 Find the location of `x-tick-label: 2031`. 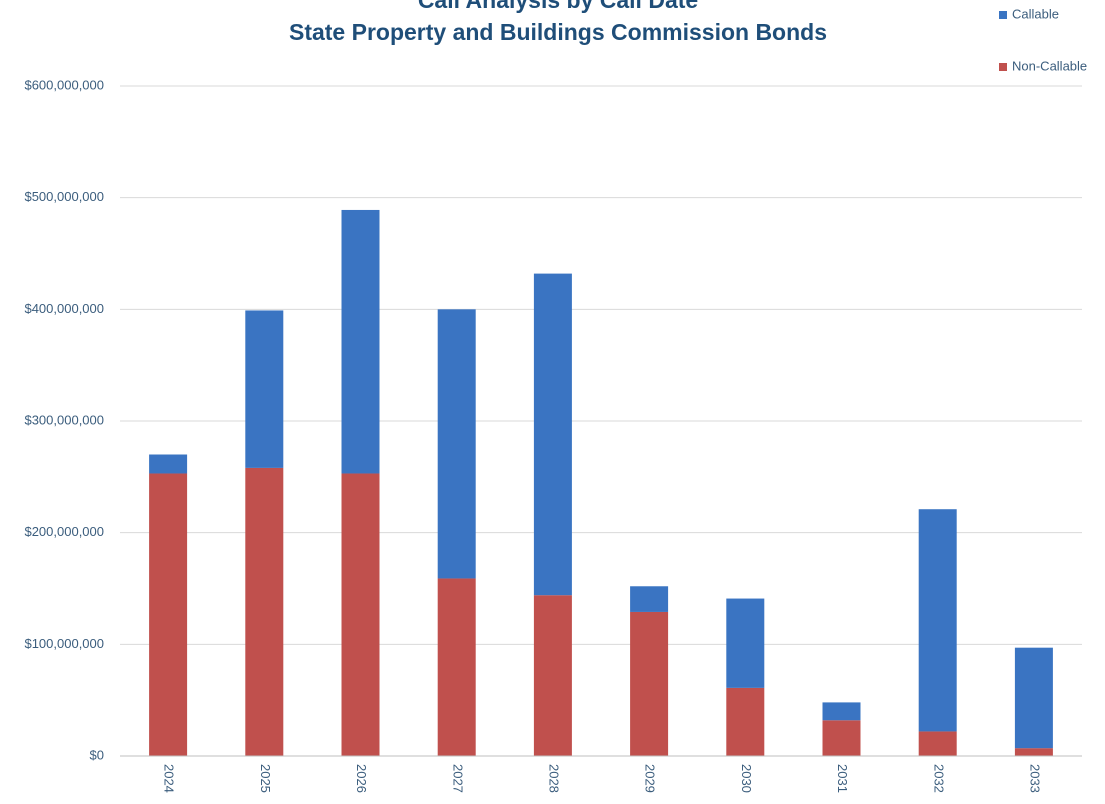

x-tick-label: 2031 is located at coordinates (842, 778).